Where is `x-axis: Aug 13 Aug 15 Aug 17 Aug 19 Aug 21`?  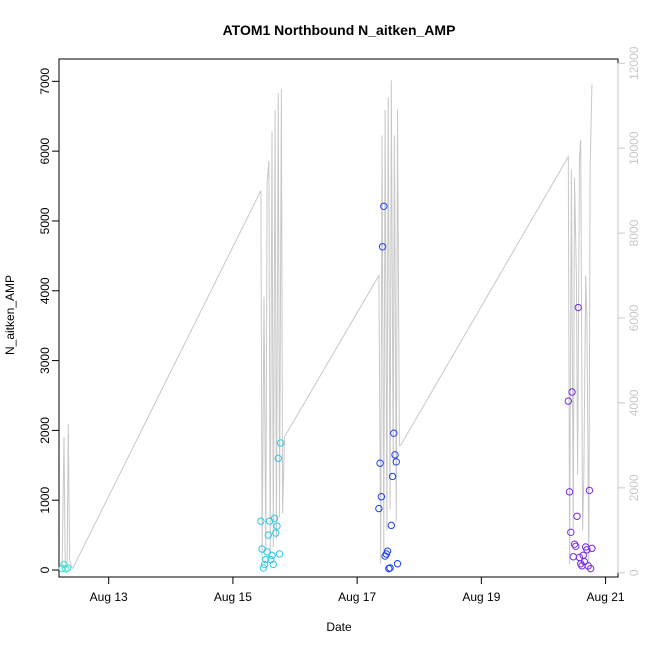
x-axis: Aug 13 Aug 15 Aug 17 Aug 19 Aug 21 is located at coordinates (357, 590).